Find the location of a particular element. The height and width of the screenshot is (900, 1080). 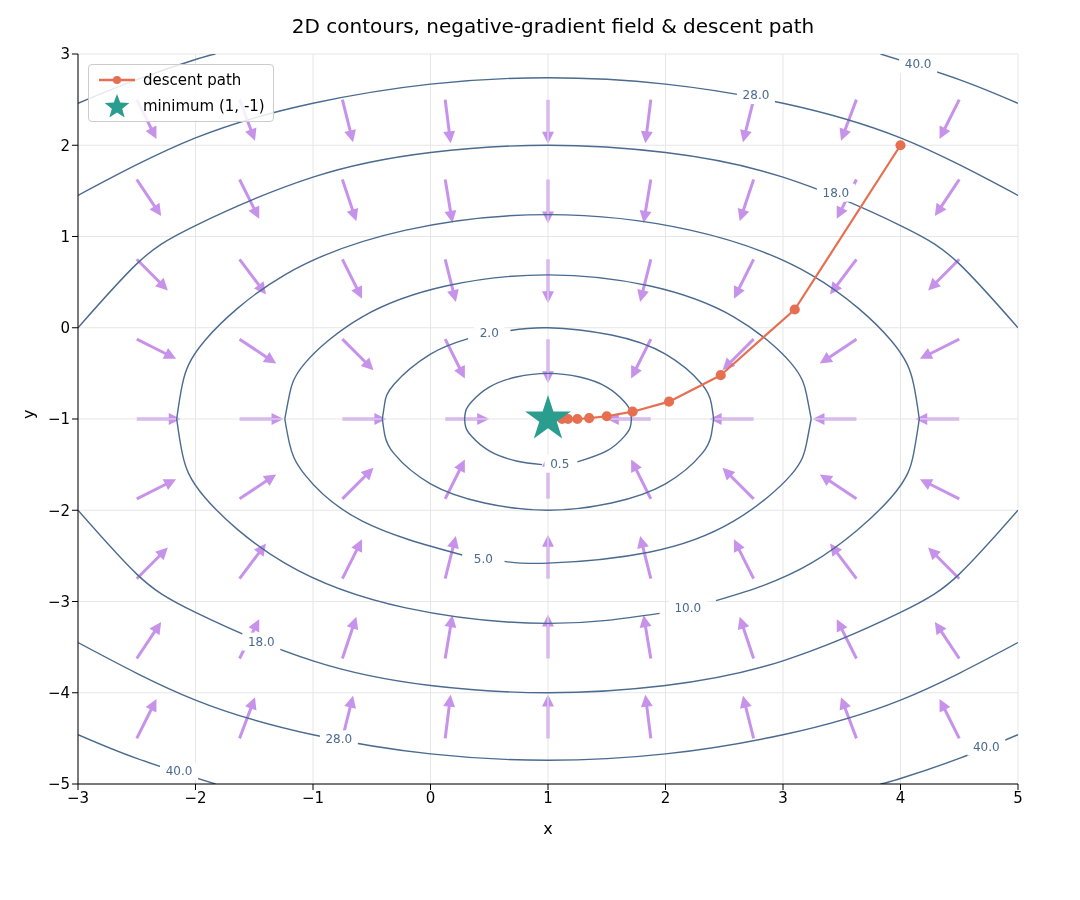

y-axis-title: y is located at coordinates (28, 414).